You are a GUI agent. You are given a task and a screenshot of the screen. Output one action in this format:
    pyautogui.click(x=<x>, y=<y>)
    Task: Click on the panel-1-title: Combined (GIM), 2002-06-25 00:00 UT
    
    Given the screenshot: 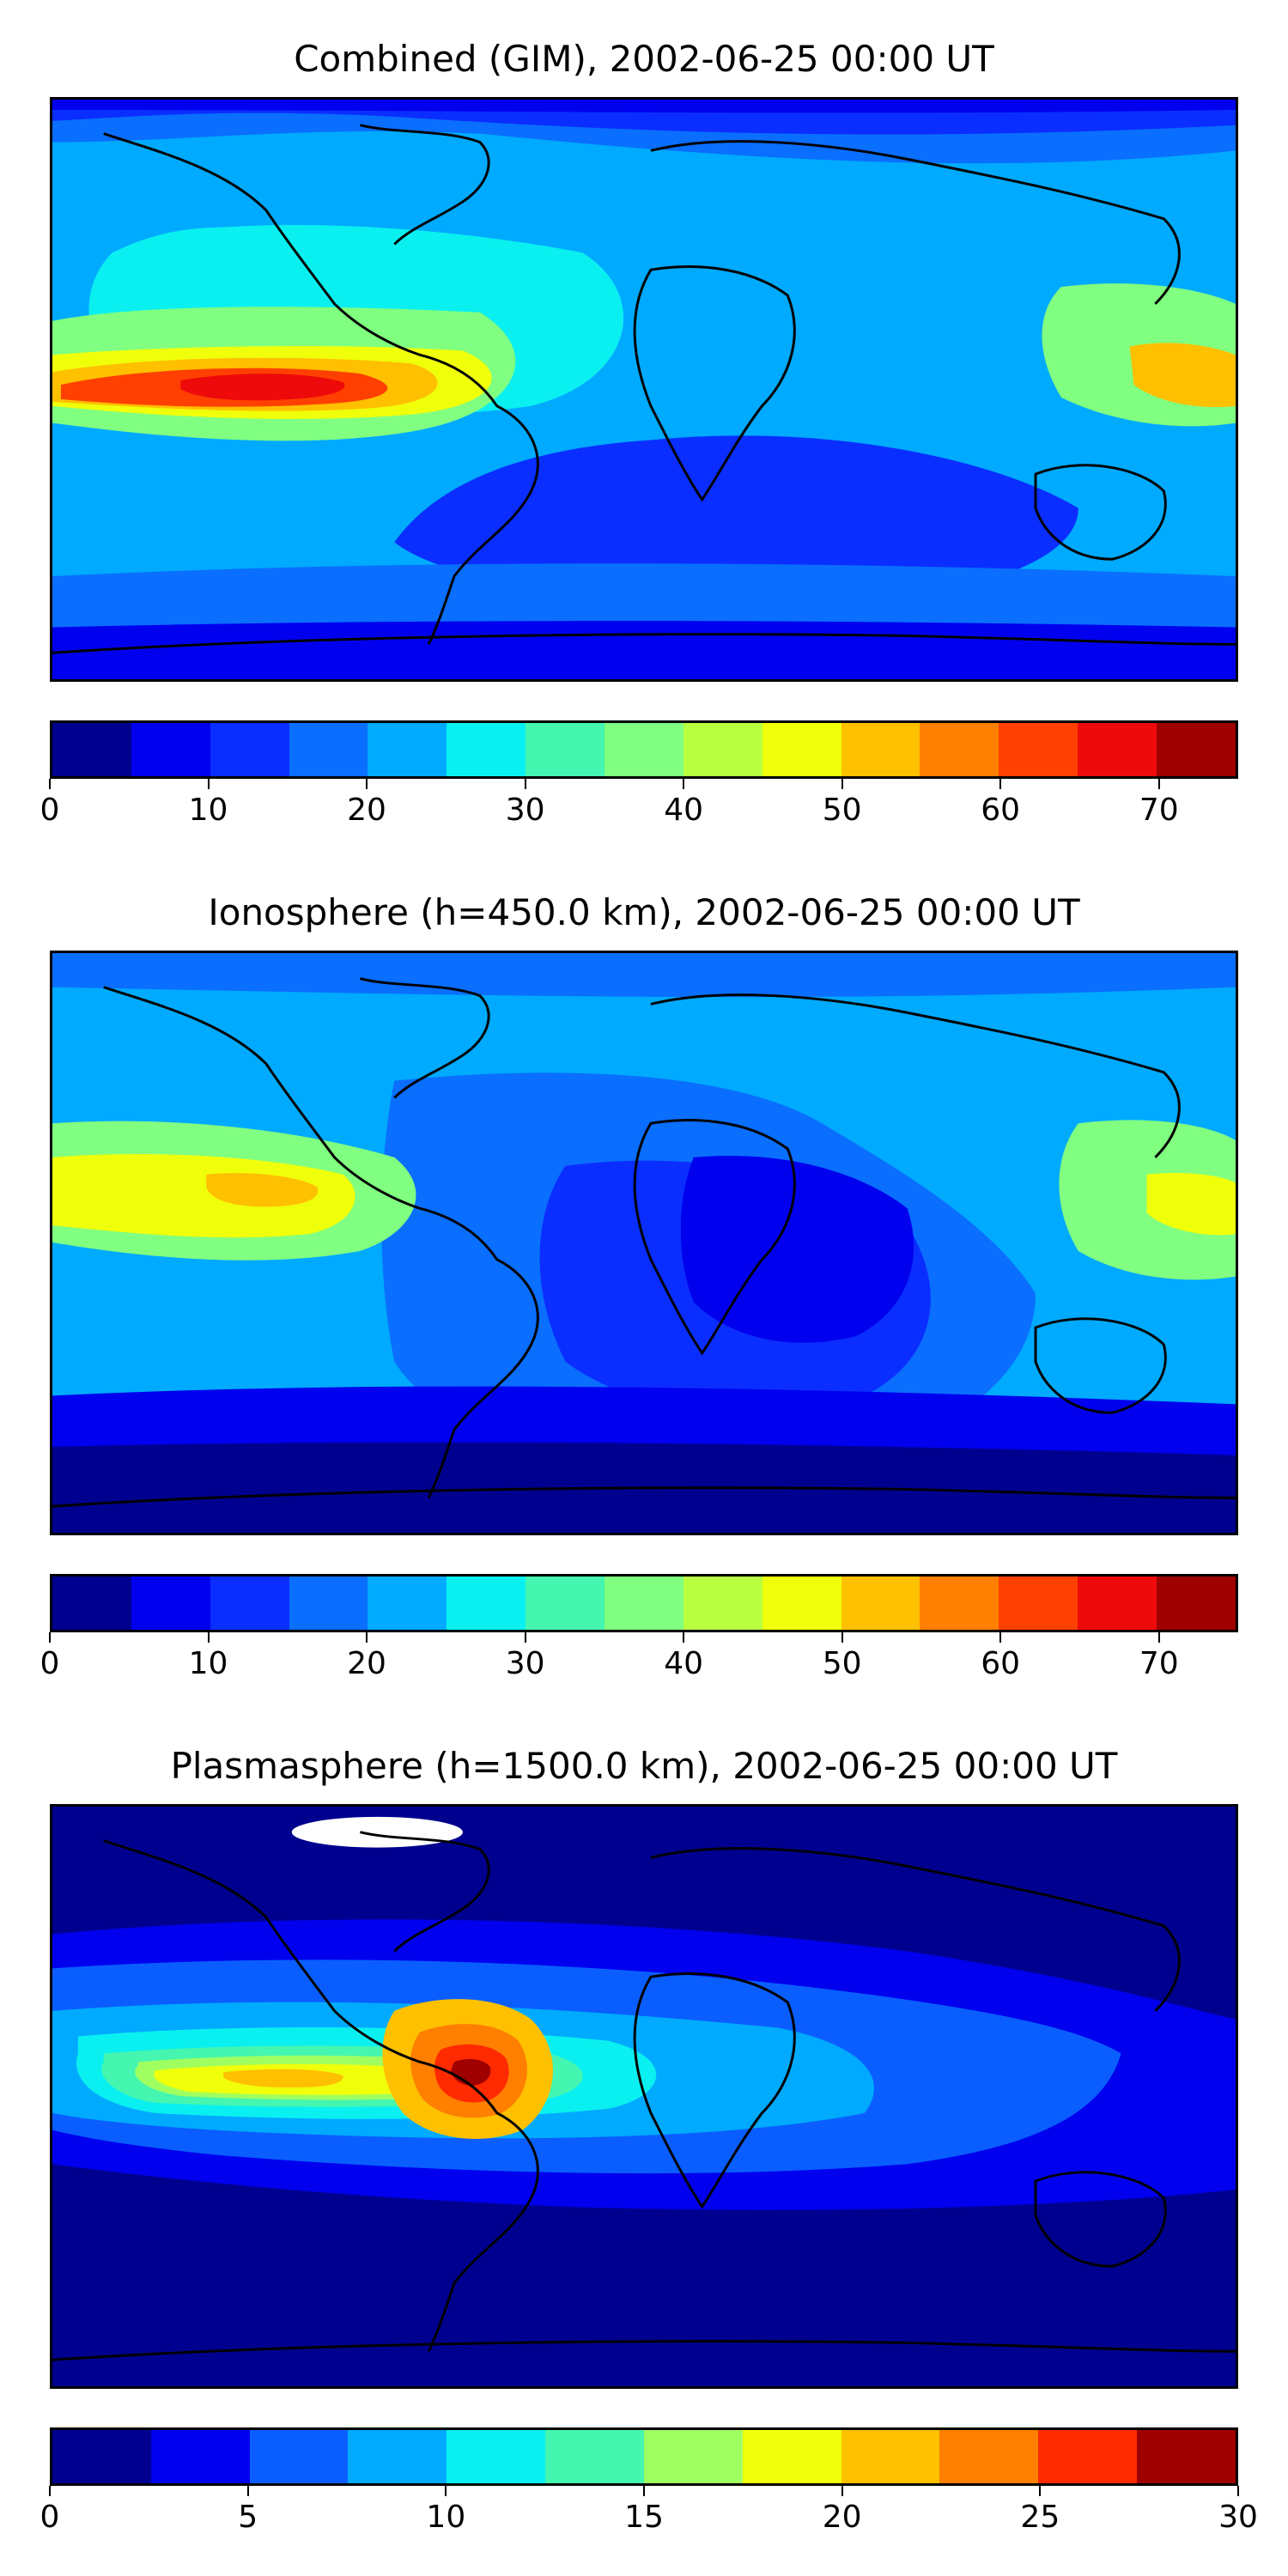 What is the action you would take?
    pyautogui.click(x=644, y=59)
    